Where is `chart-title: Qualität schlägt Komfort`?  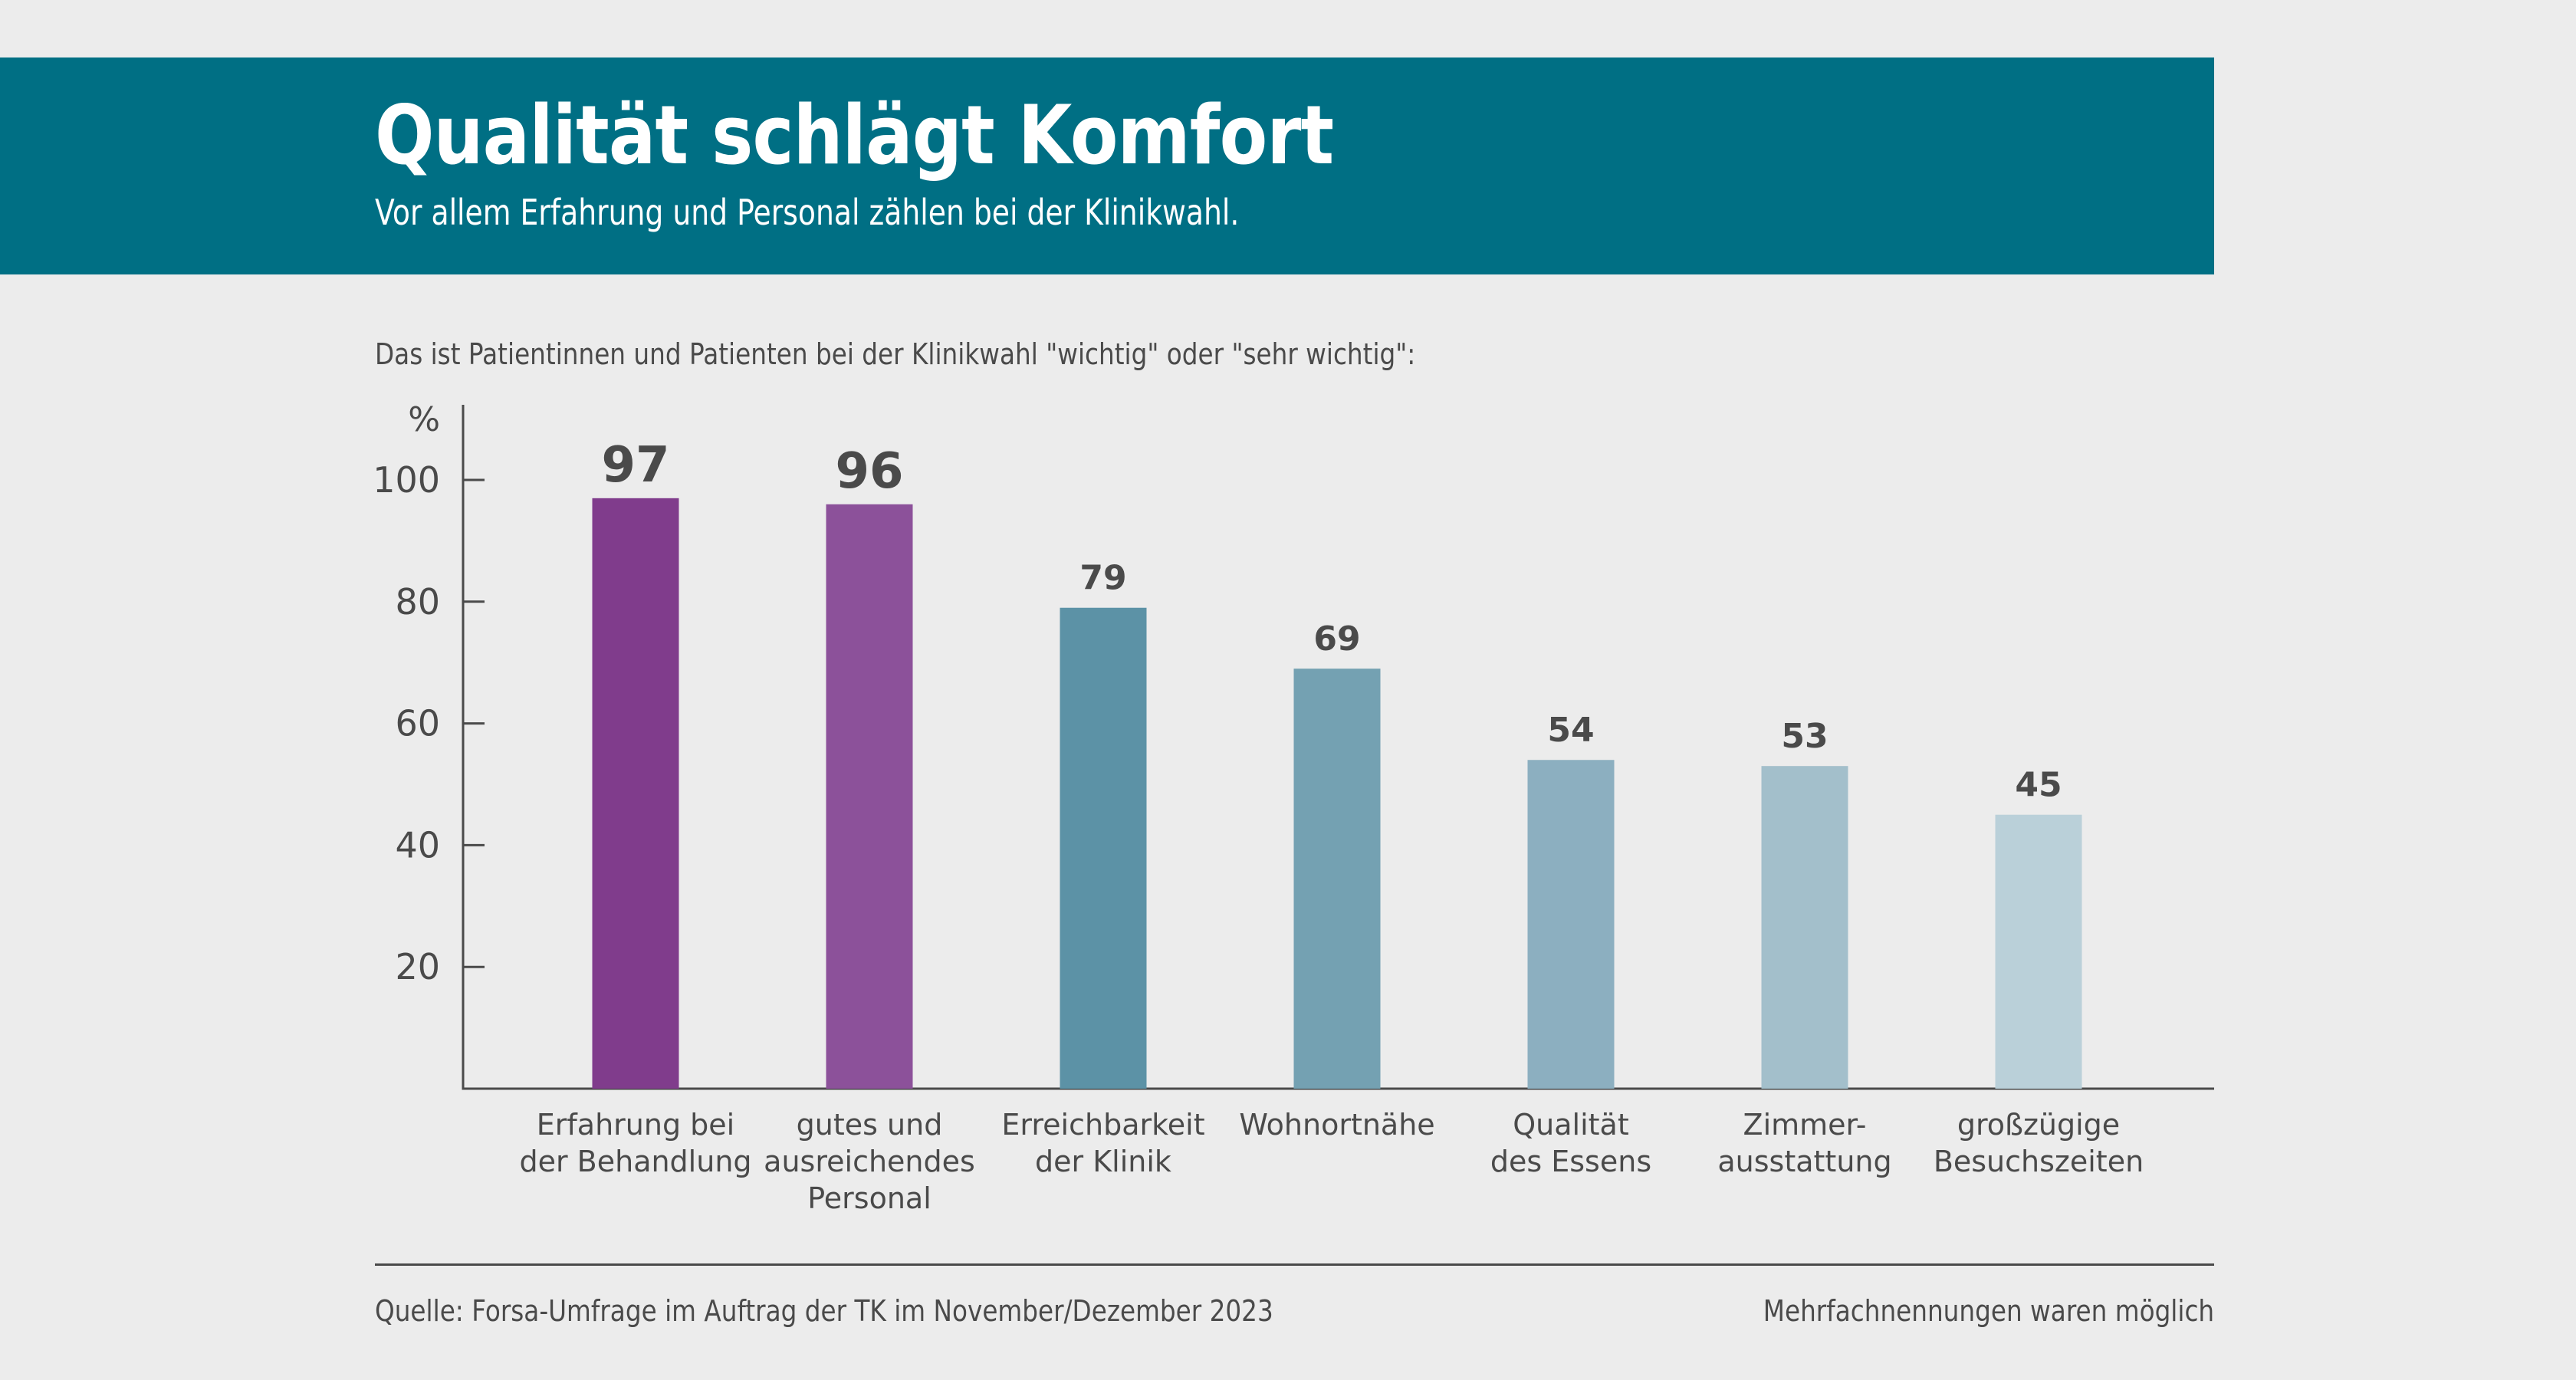 chart-title: Qualität schlägt Komfort is located at coordinates (854, 135).